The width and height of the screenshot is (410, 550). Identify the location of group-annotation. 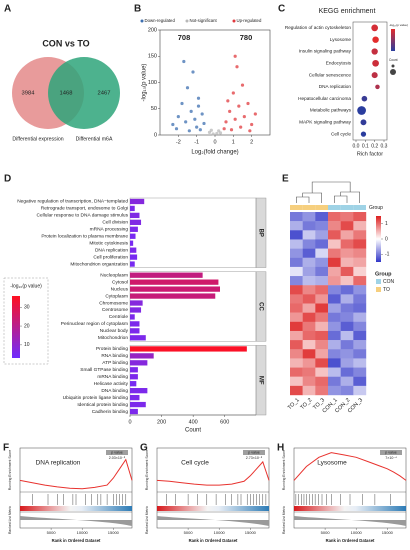
(296, 207).